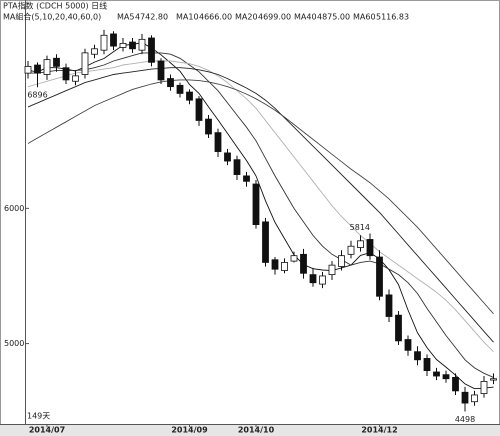 This screenshot has height=436, width=500. I want to click on extreme-label: 5814, so click(360, 227).